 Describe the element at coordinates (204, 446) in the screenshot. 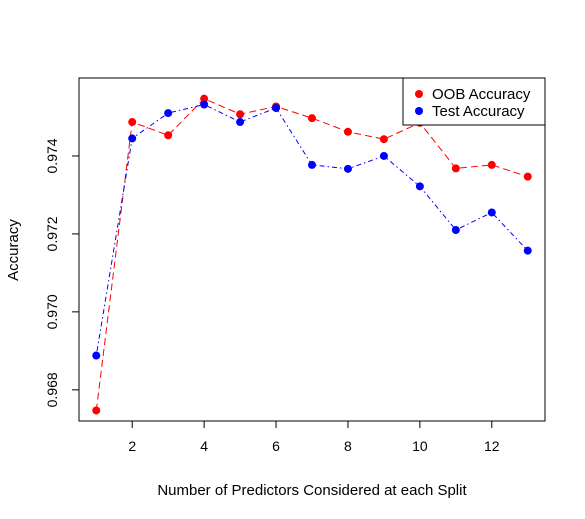

I see `x-tick-label: 4` at that location.